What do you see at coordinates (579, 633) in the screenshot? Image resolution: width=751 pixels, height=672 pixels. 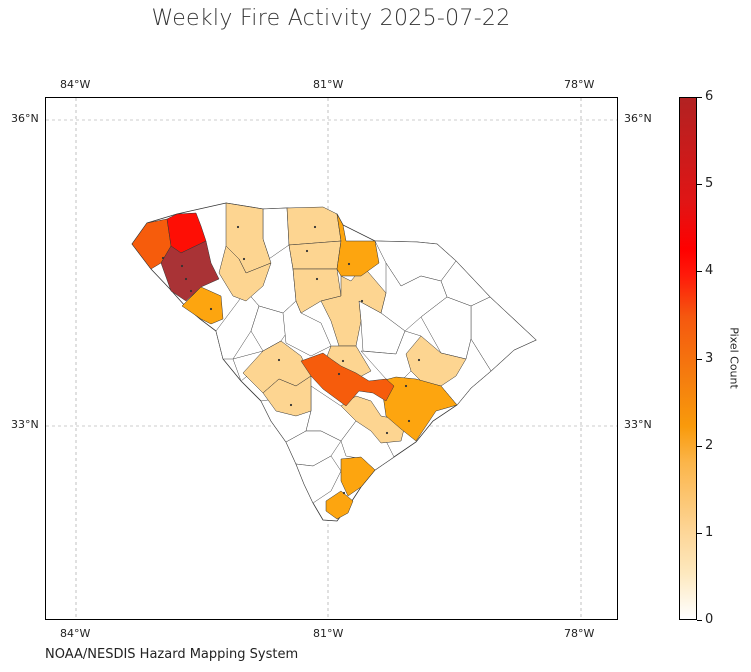 I see `lon-label-bottom-78w: 78°W` at bounding box center [579, 633].